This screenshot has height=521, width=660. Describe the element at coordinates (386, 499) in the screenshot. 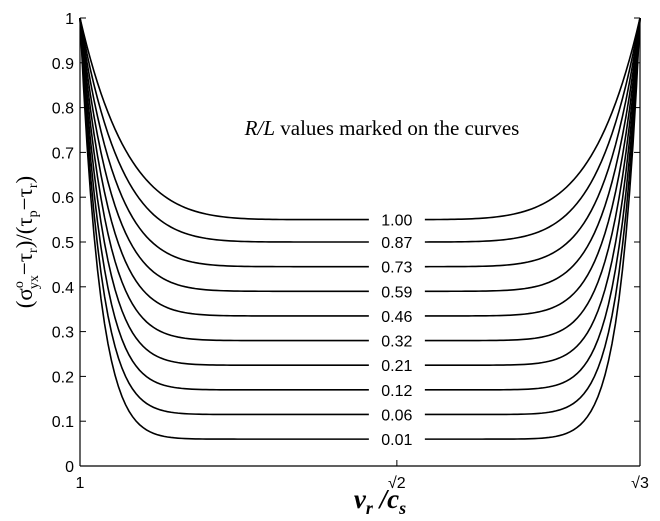

I see `x-label-slash: /c` at that location.